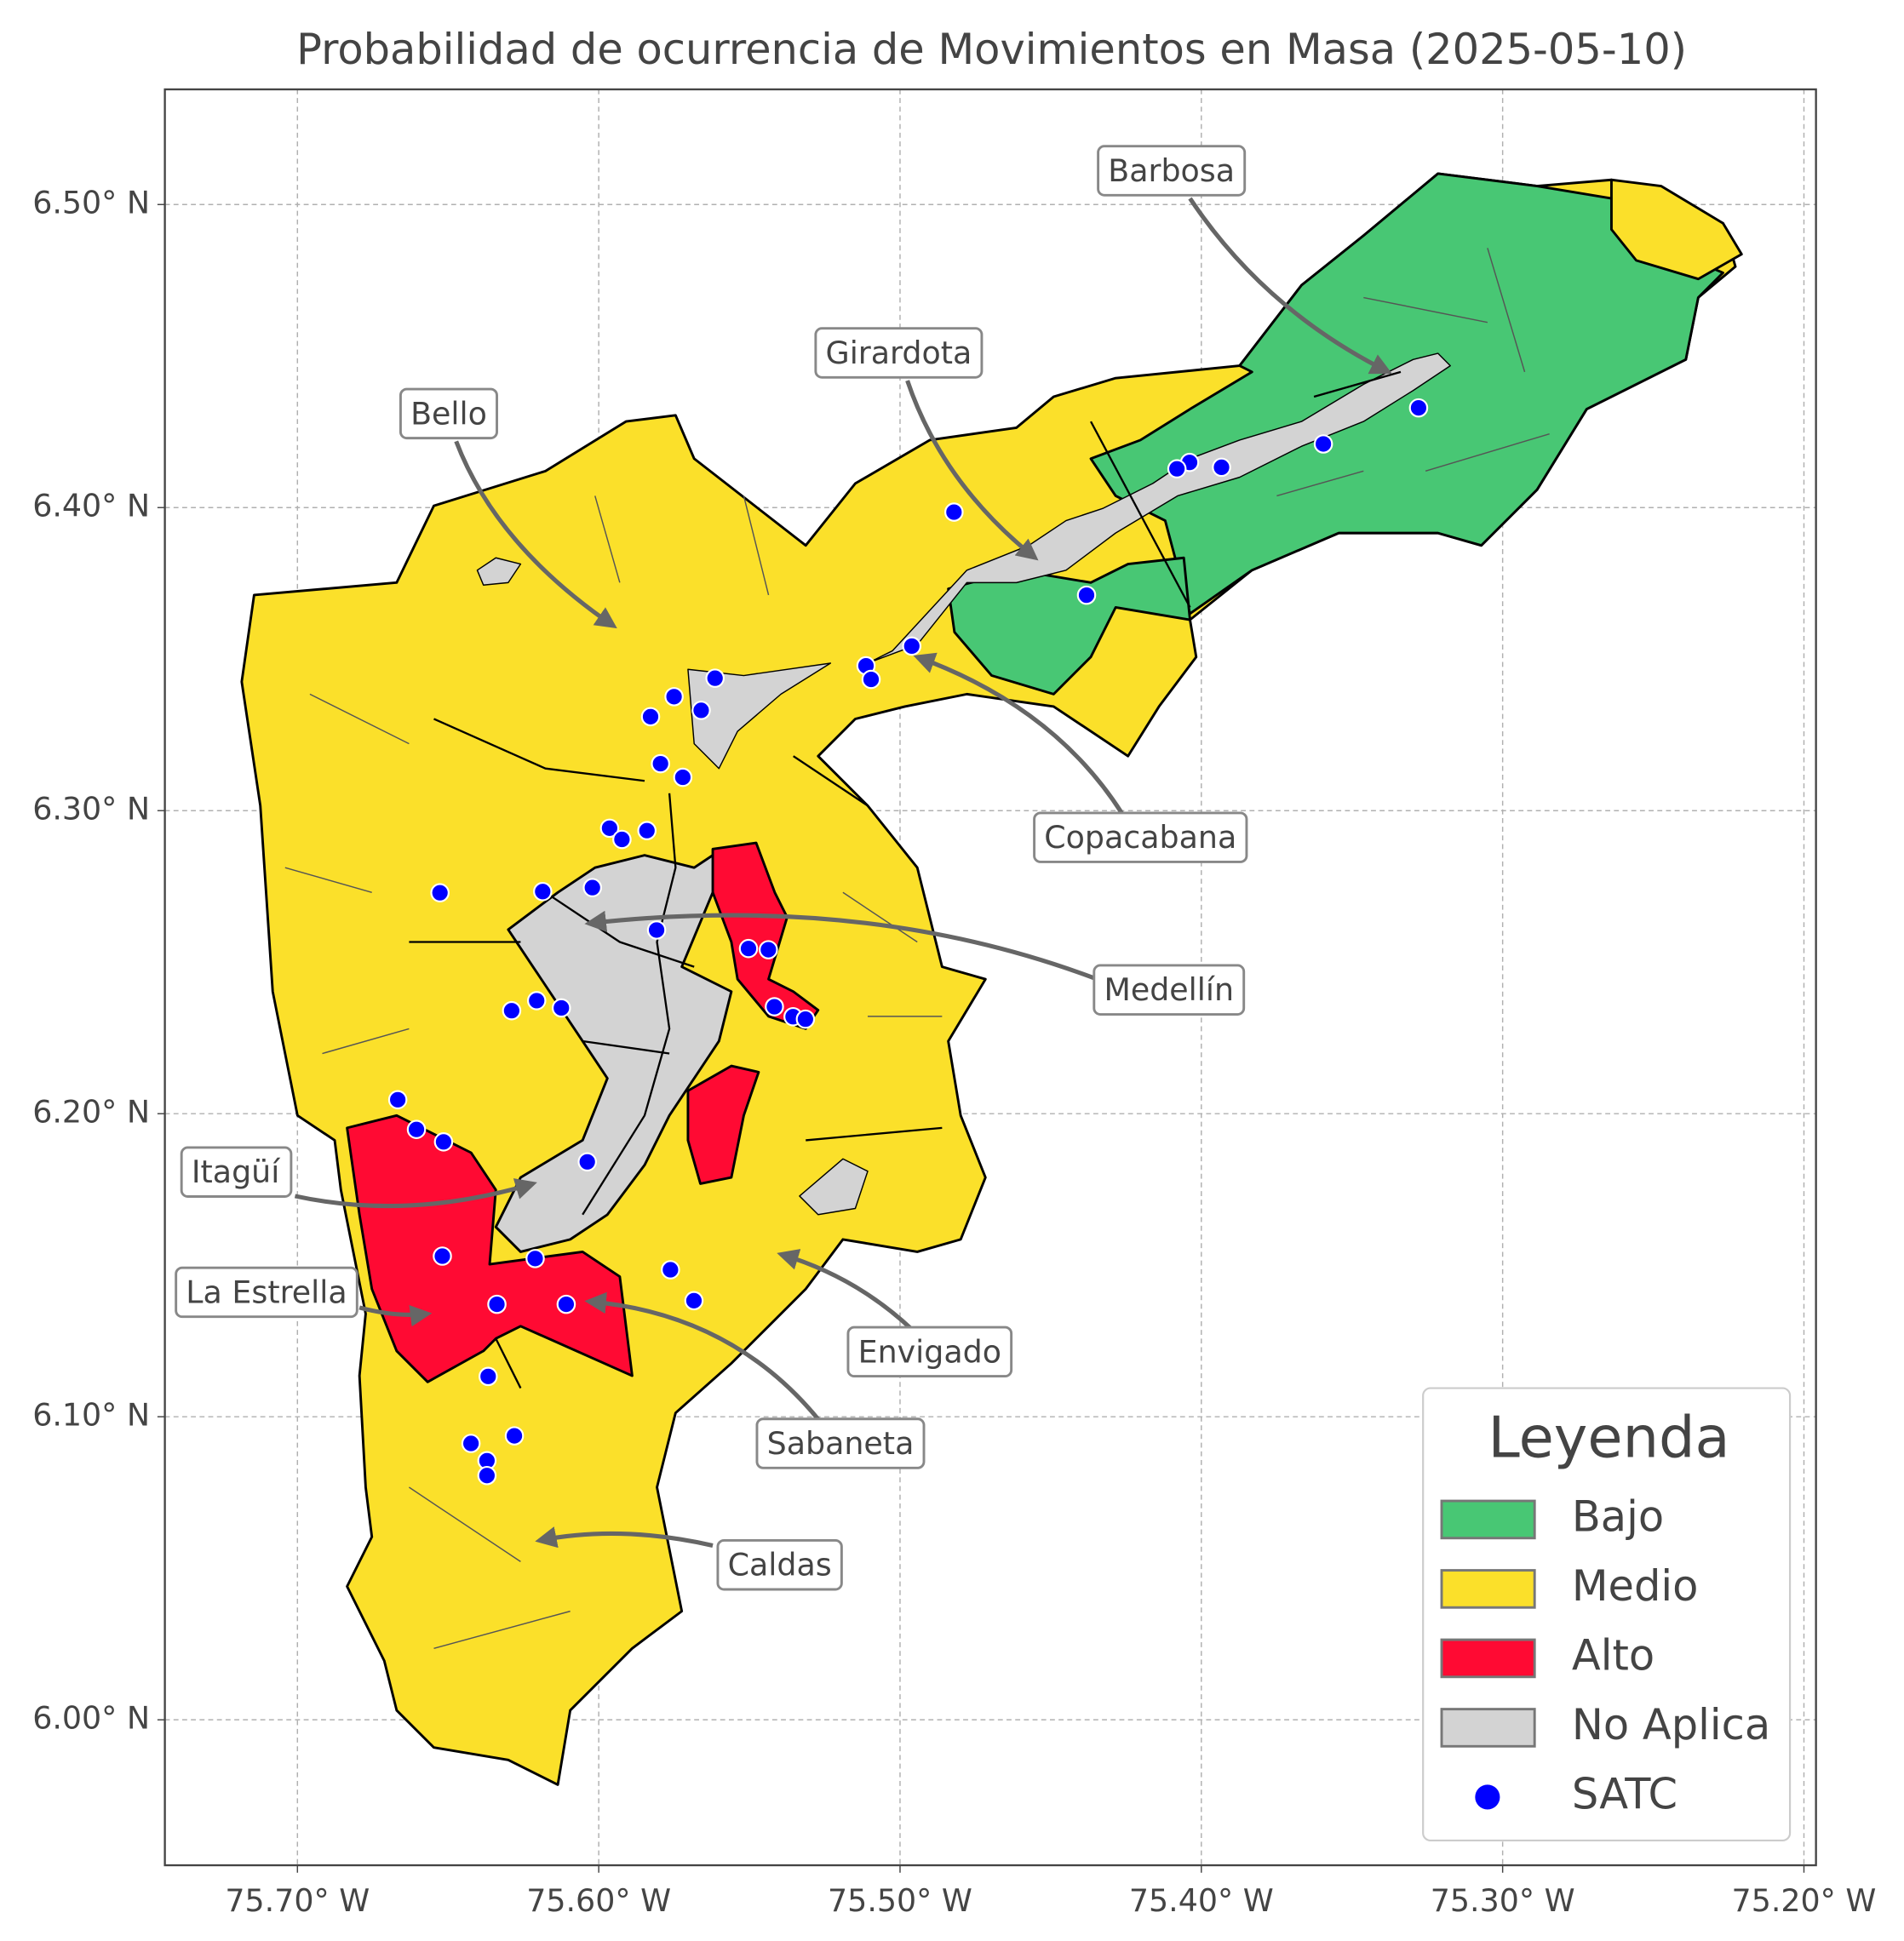  I want to click on annotation-label: Itagüí, so click(236, 1172).